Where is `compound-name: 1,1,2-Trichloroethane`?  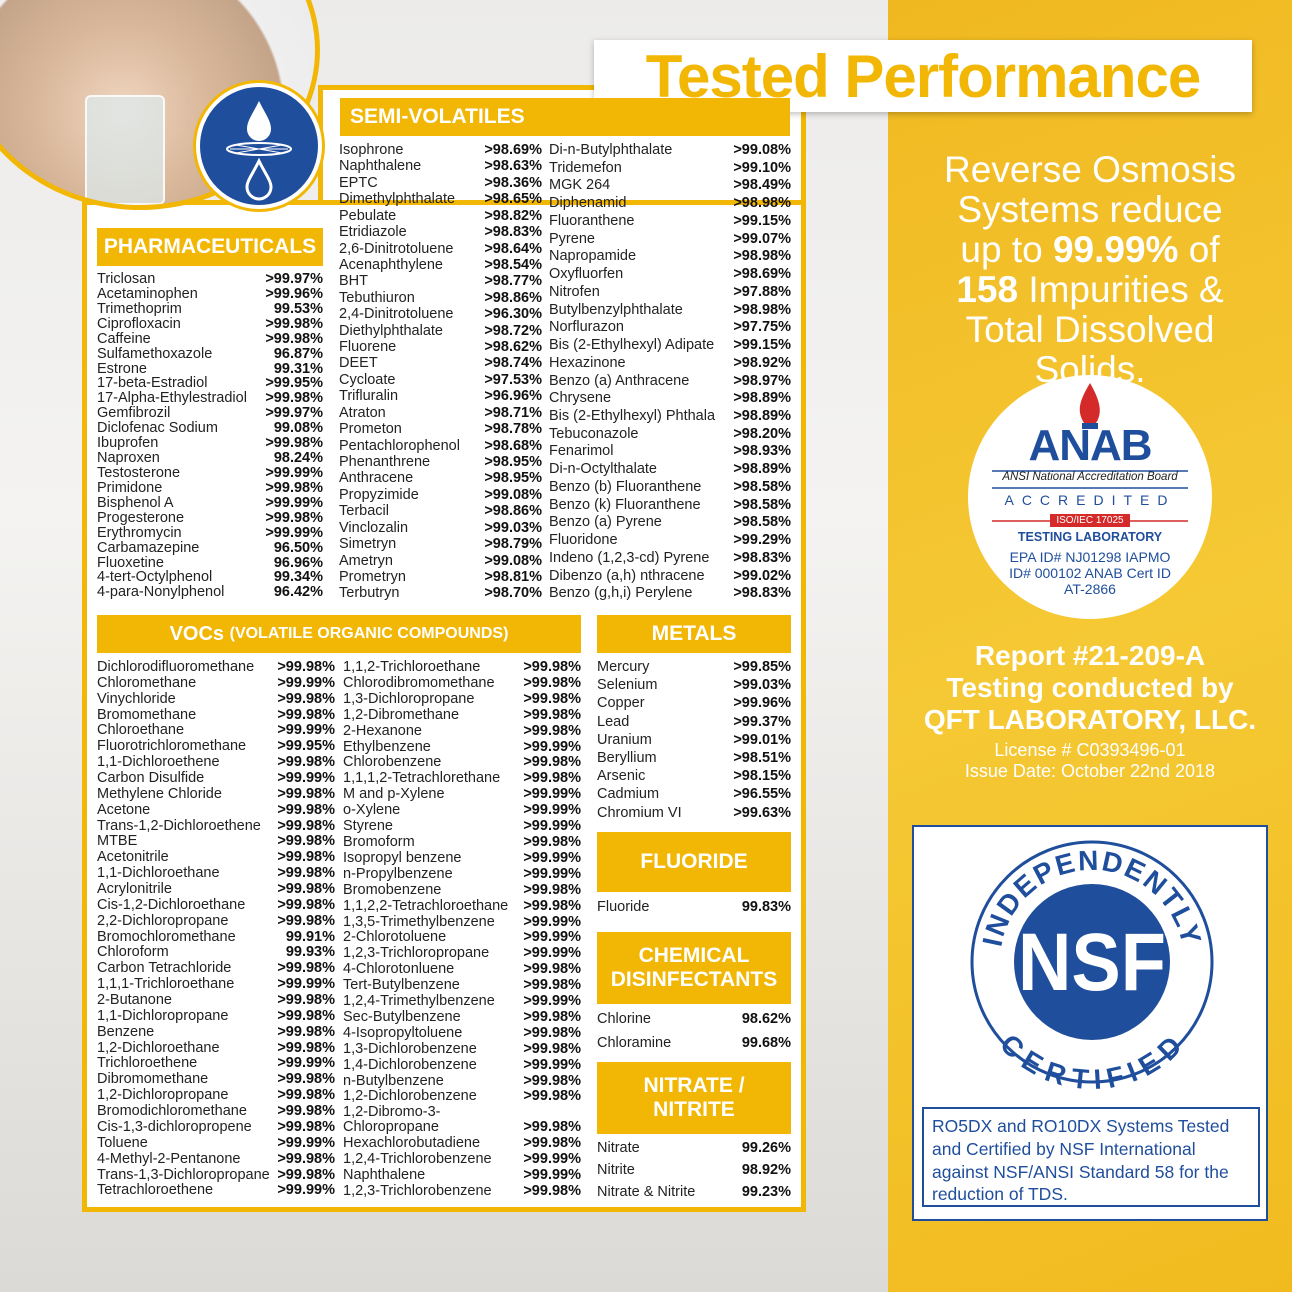
compound-name: 1,1,2-Trichloroethane is located at coordinates (412, 667).